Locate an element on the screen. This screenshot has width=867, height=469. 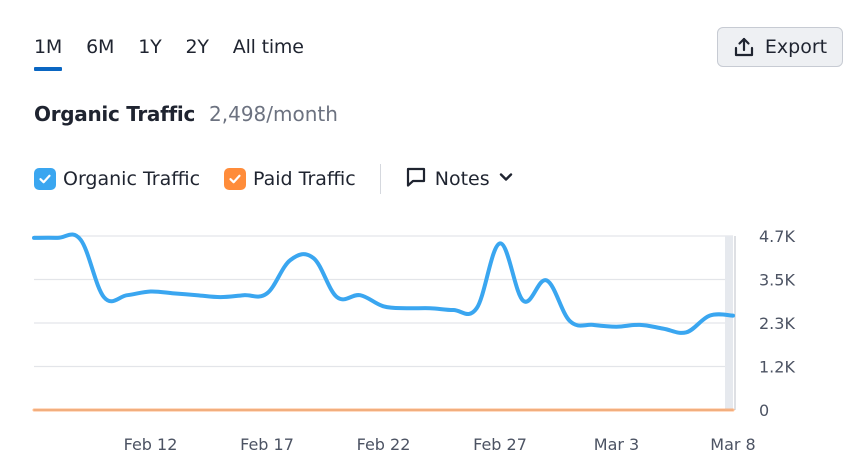
y-tick-label: 2.3K is located at coordinates (777, 323).